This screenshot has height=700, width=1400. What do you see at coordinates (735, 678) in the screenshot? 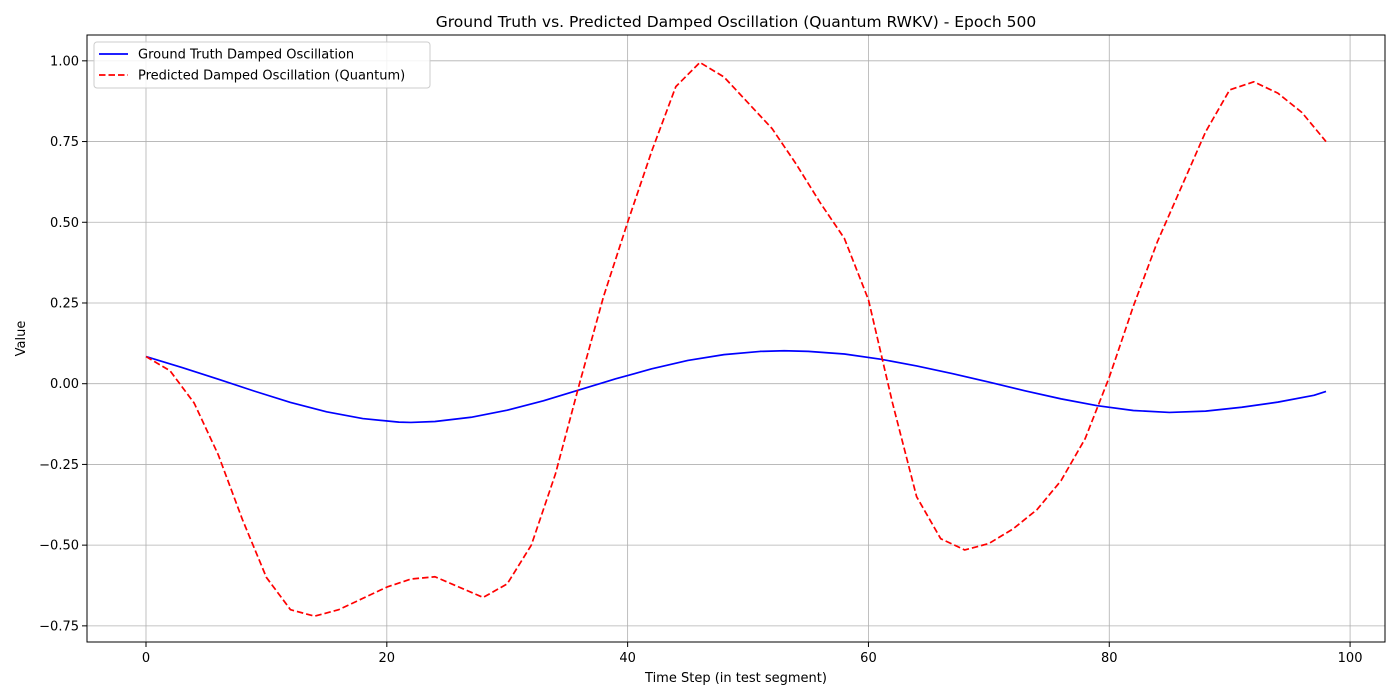
I see `x-axis-label: Time Step (in test segment)` at bounding box center [735, 678].